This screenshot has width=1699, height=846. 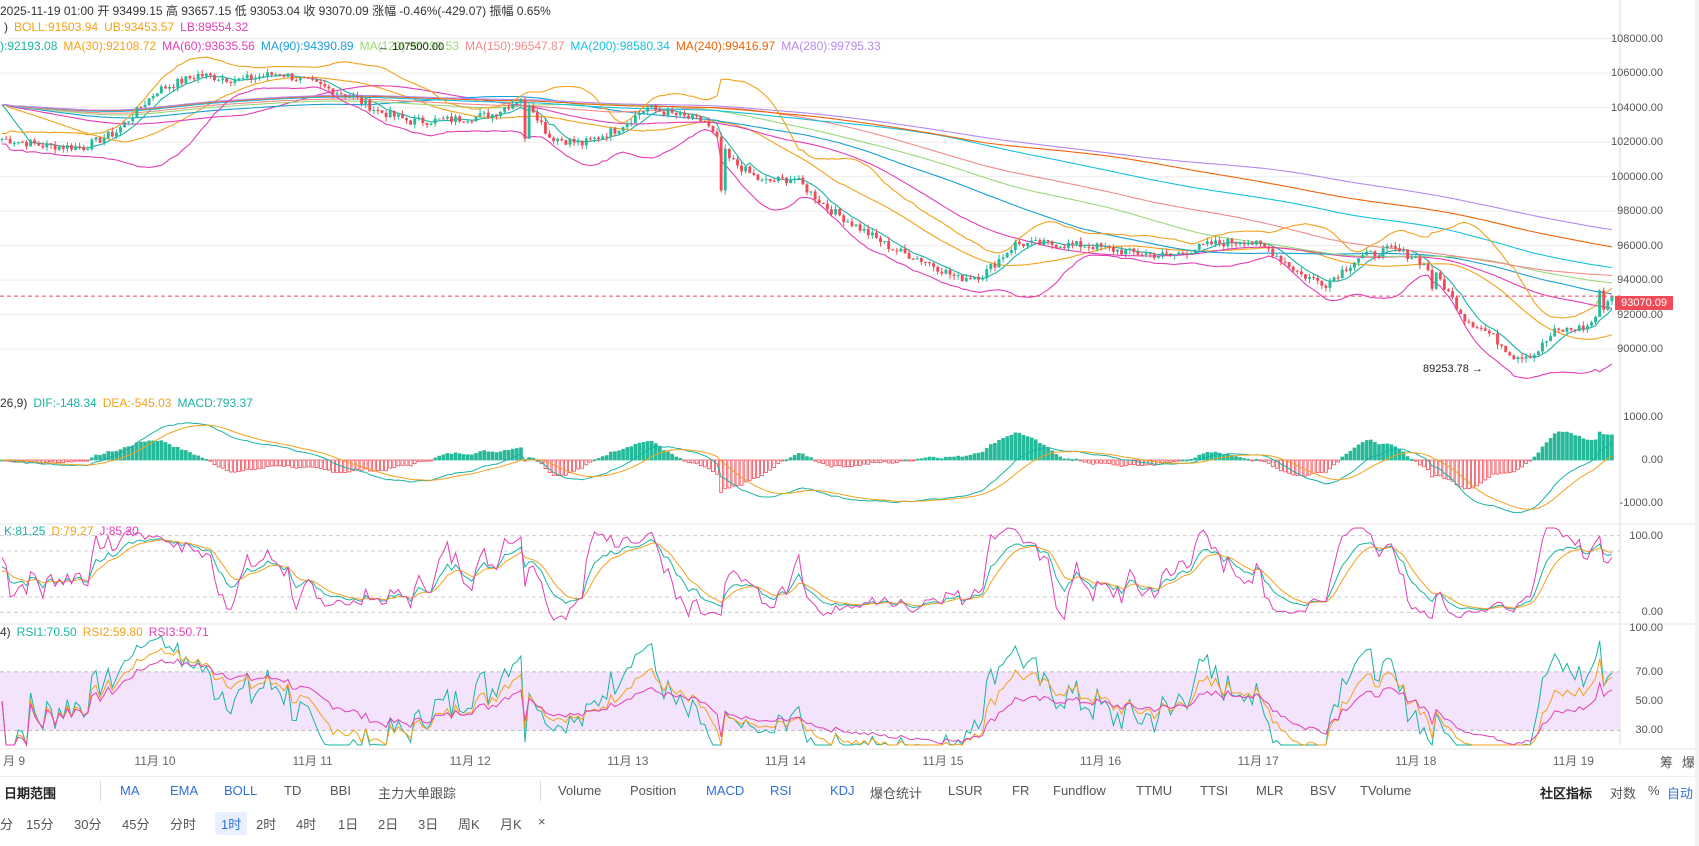 I want to click on scrollbar-edge, so click(x=1697, y=423).